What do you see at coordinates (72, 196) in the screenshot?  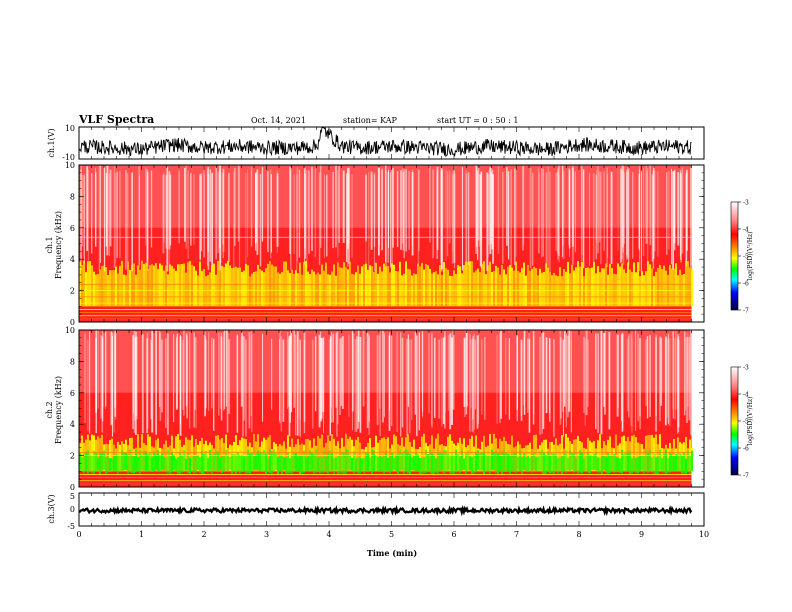 I see `y-tick-label: 8` at bounding box center [72, 196].